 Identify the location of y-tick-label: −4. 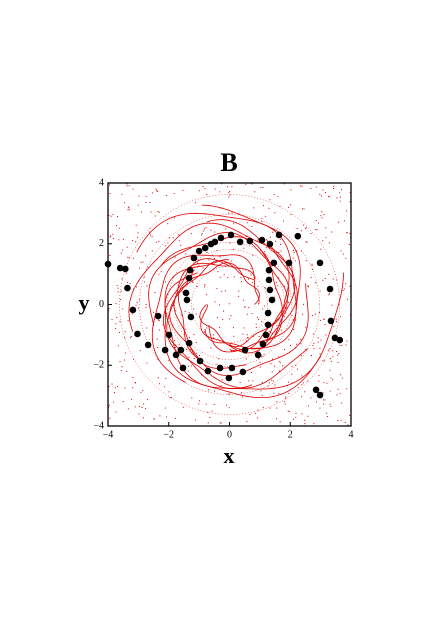
(98, 425).